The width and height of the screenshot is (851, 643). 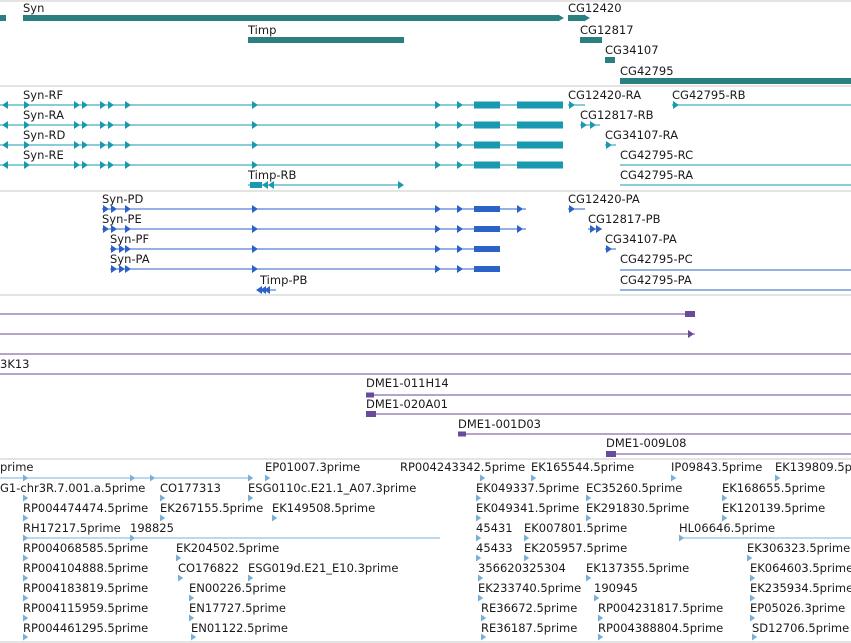 I want to click on protein-label: CG12420-PA, so click(x=604, y=199).